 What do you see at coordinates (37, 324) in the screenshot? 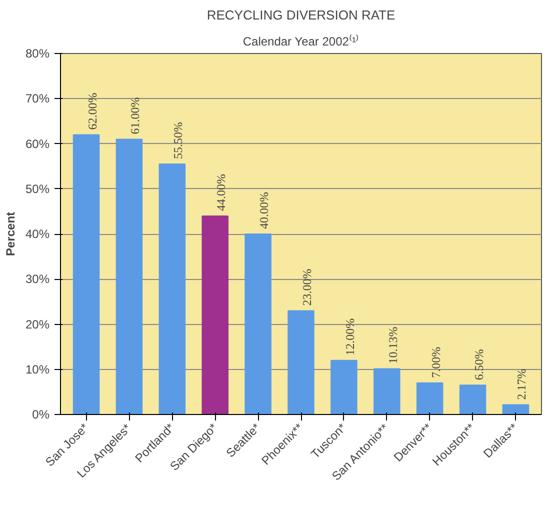
I see `y-tick-label: 20%` at bounding box center [37, 324].